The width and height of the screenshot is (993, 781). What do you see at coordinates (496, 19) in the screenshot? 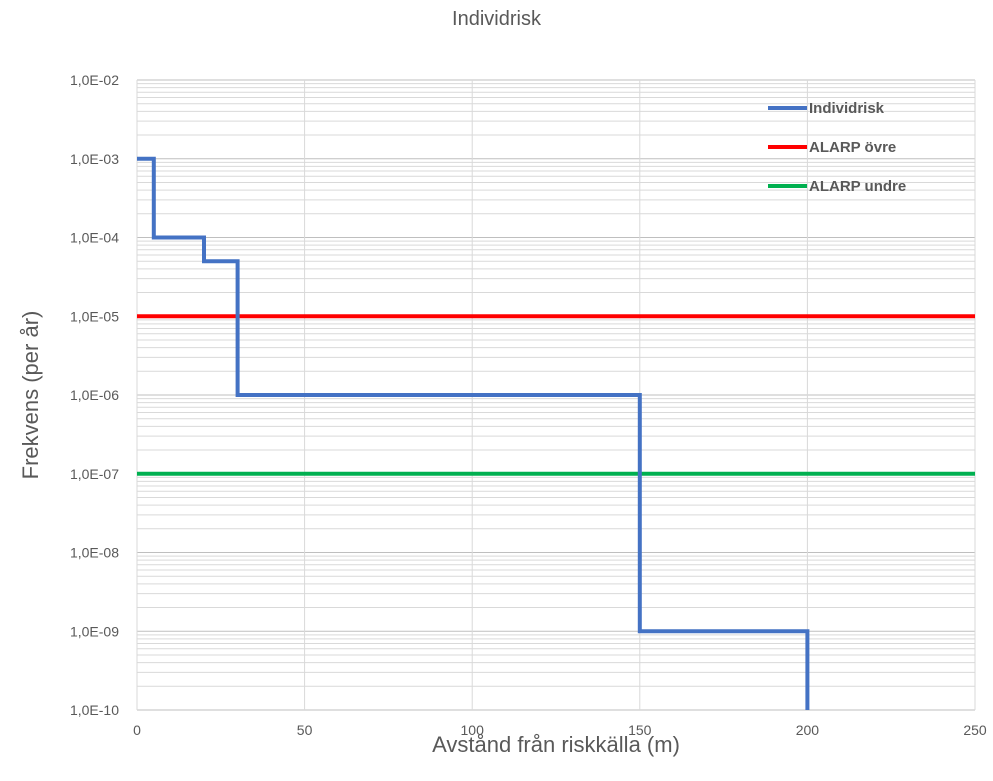
I see `chart-title: Individrisk` at bounding box center [496, 19].